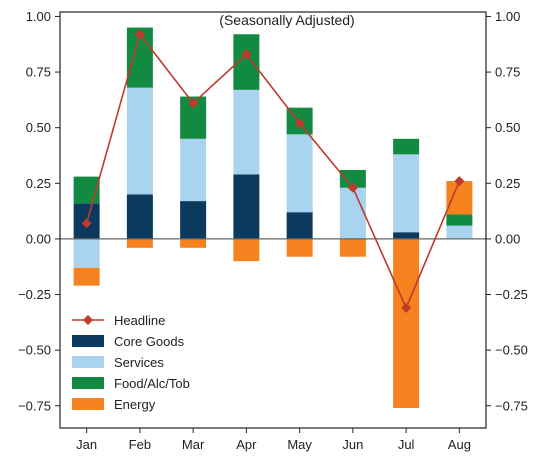 The width and height of the screenshot is (546, 460). Describe the element at coordinates (38, 72) in the screenshot. I see `ytick-label-left: 0.75` at that location.